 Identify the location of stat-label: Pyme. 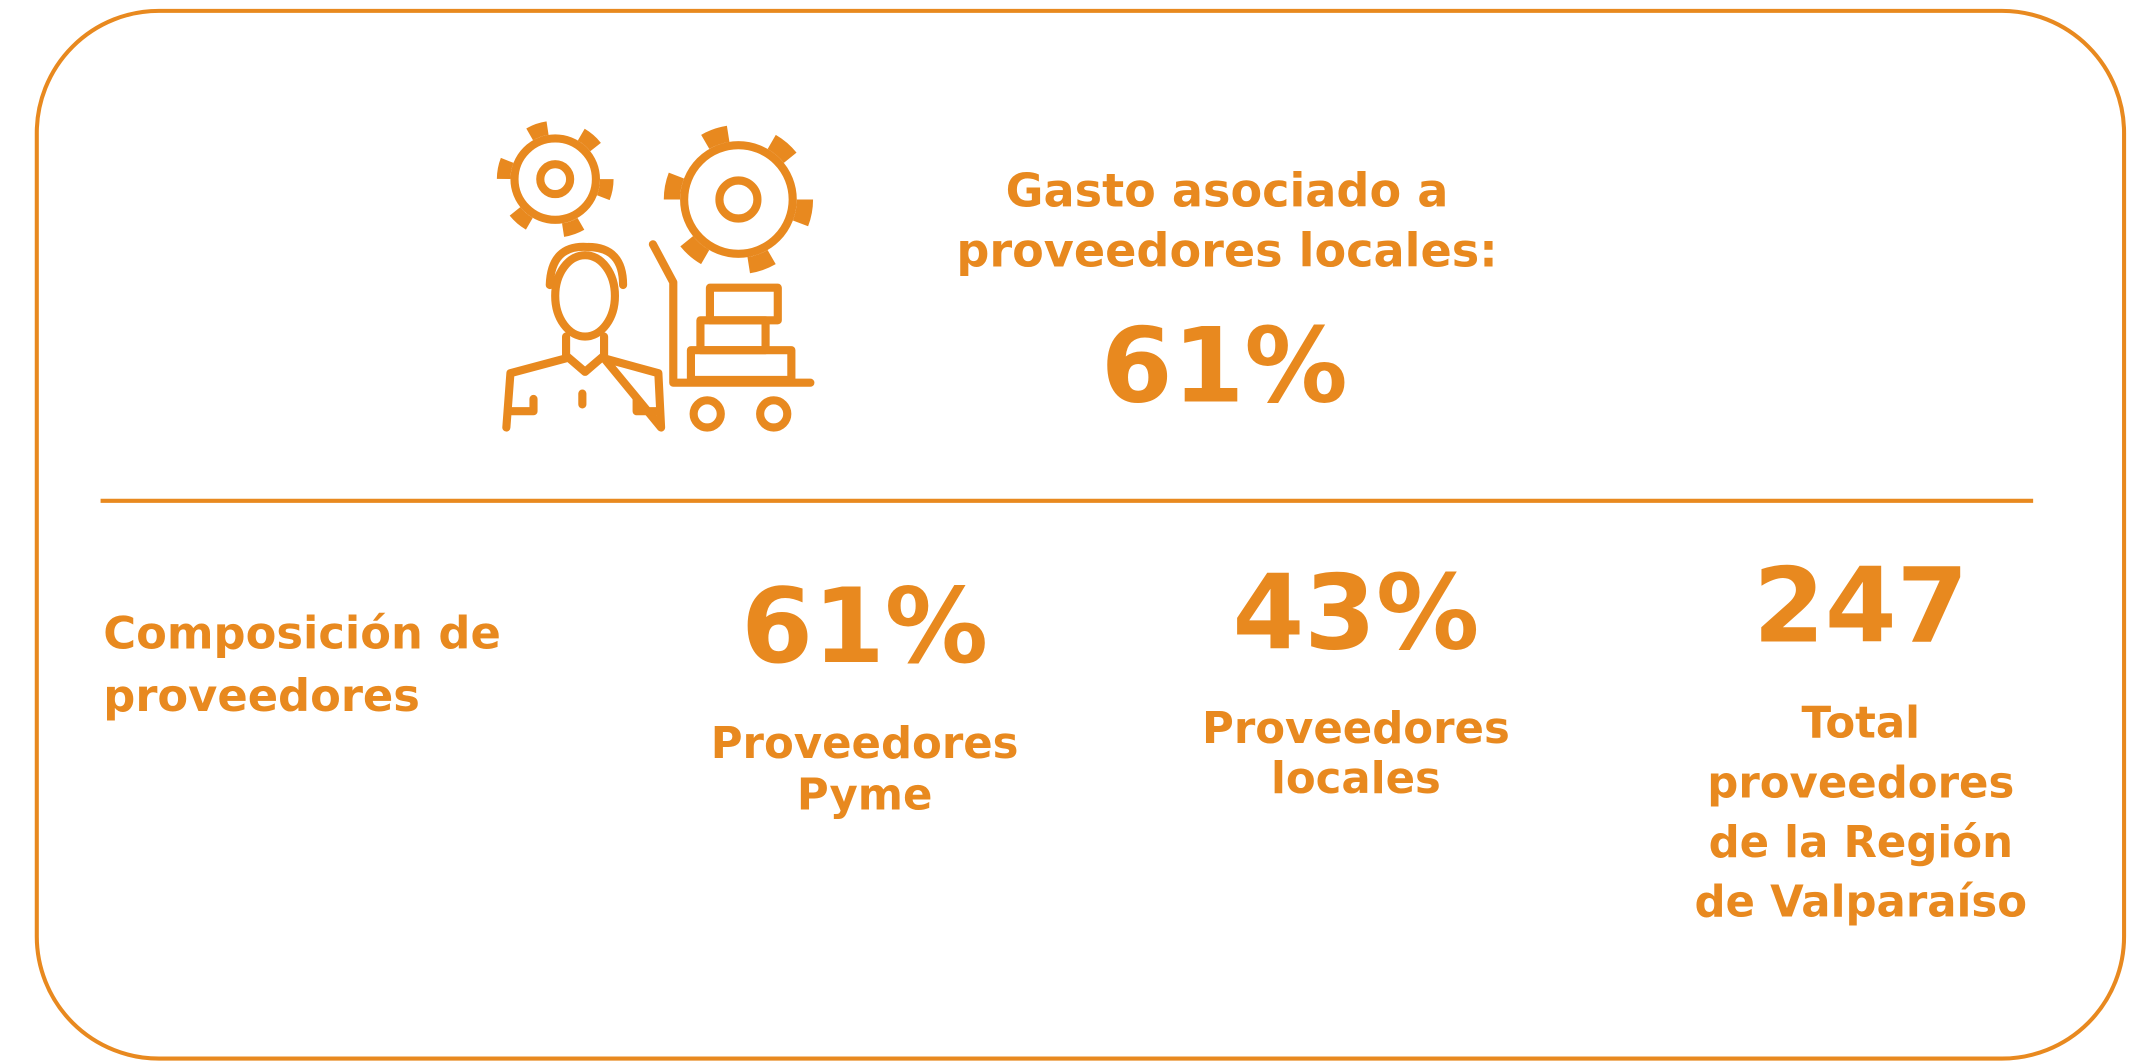
(865, 796).